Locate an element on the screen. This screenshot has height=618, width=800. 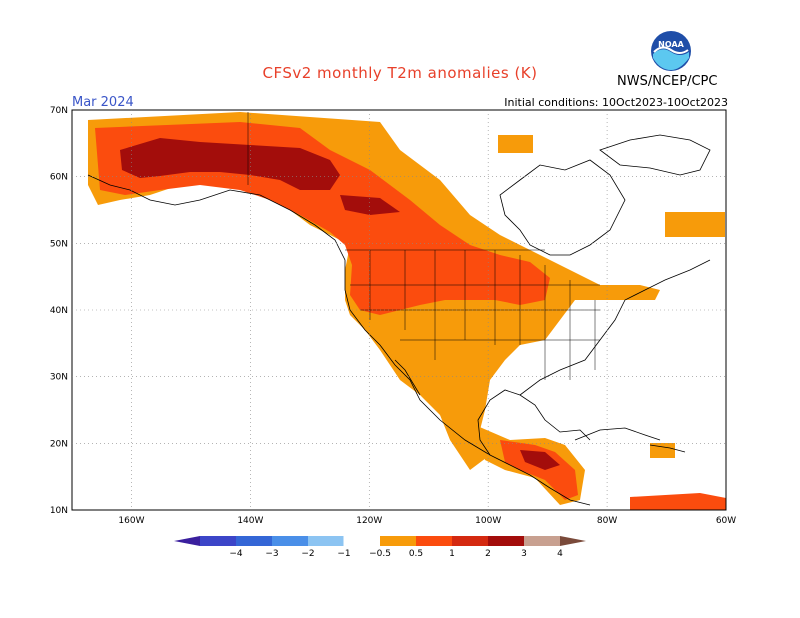
colorbar-label: 3 is located at coordinates (524, 554).